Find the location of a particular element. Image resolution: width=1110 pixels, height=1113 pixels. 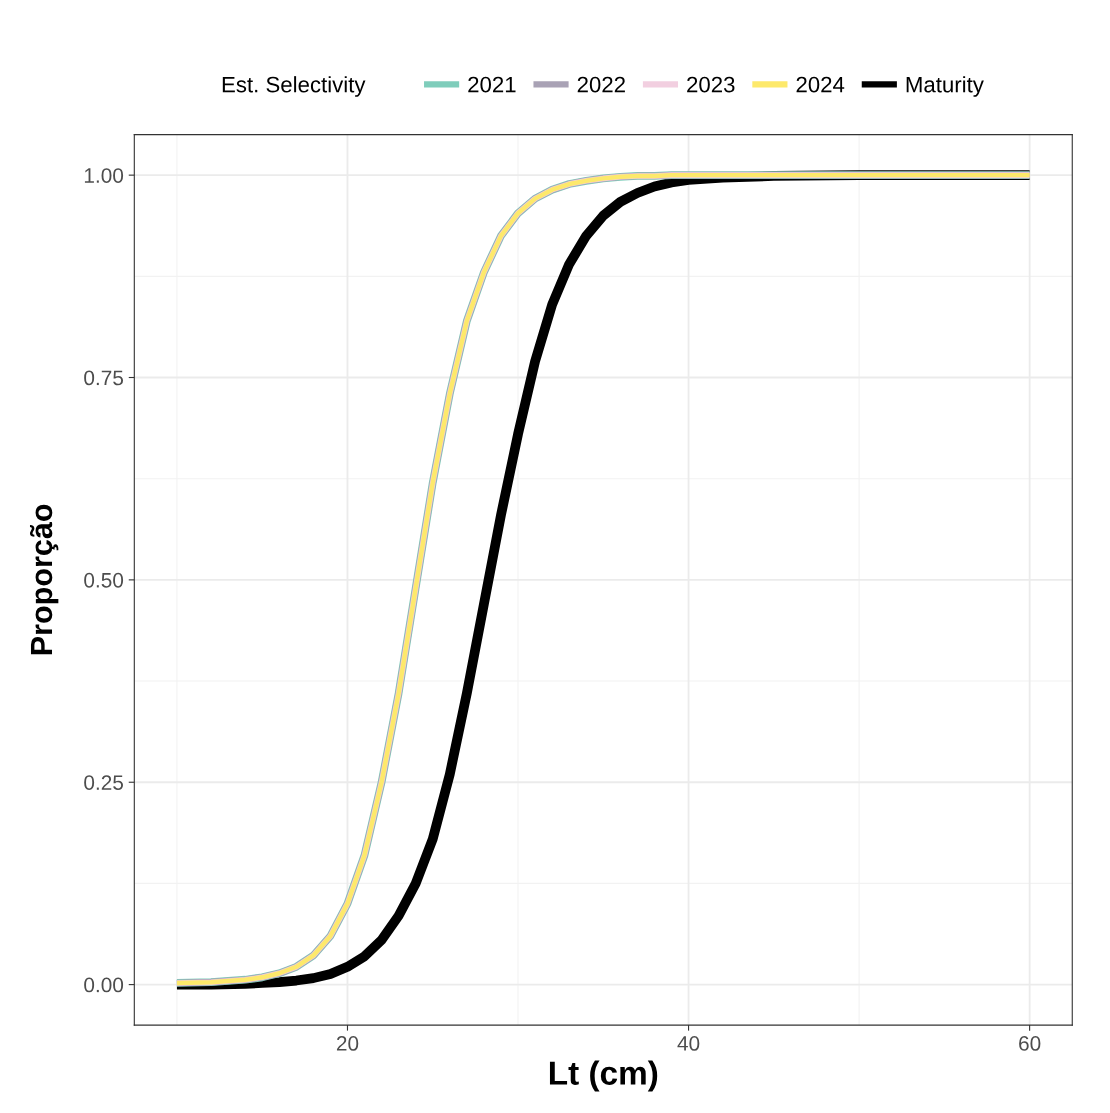

legend-label: Maturity is located at coordinates (945, 86).